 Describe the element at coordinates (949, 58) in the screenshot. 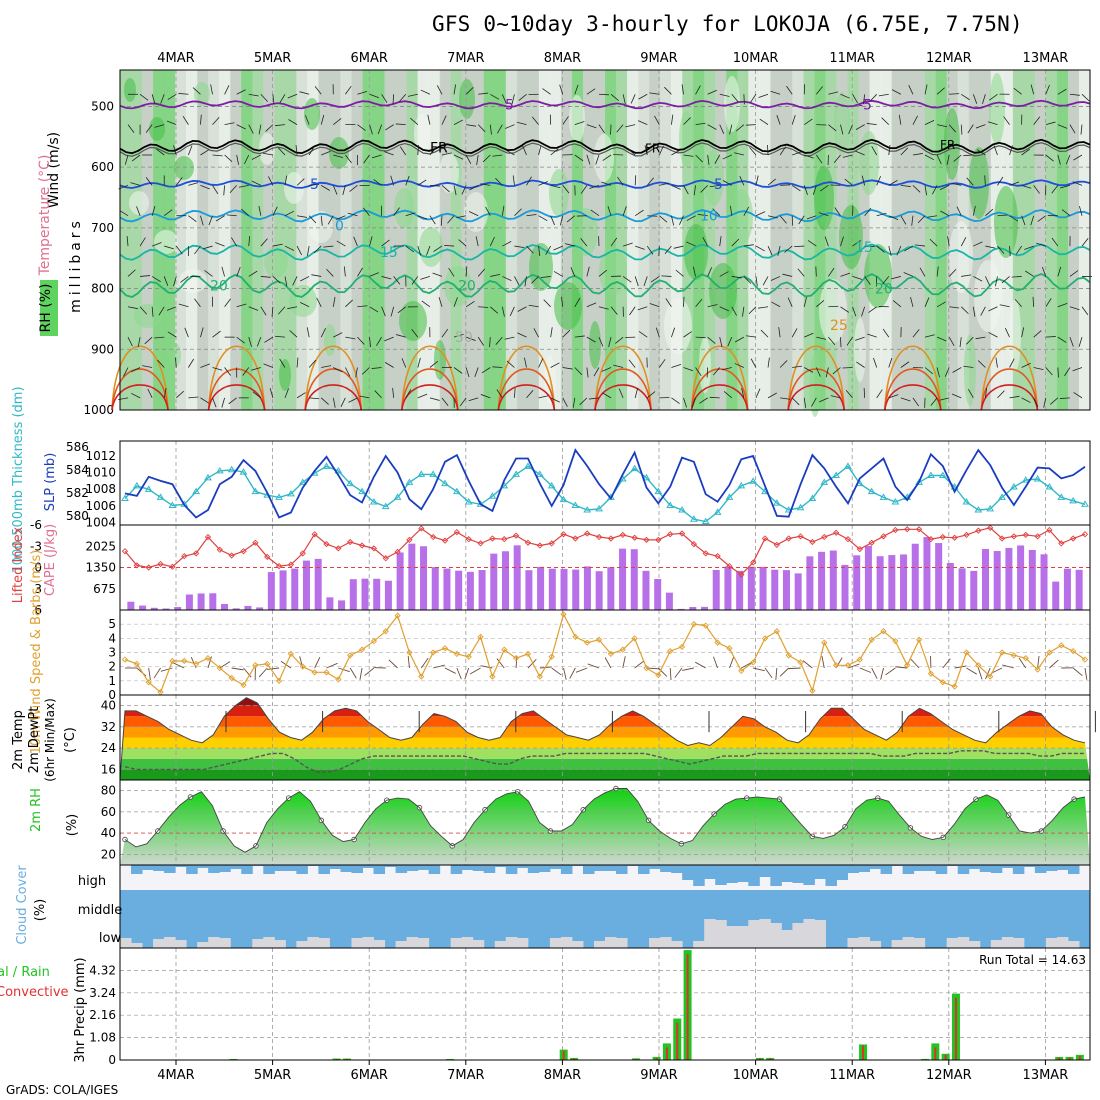

I see `top-date-label: 12MAR` at that location.